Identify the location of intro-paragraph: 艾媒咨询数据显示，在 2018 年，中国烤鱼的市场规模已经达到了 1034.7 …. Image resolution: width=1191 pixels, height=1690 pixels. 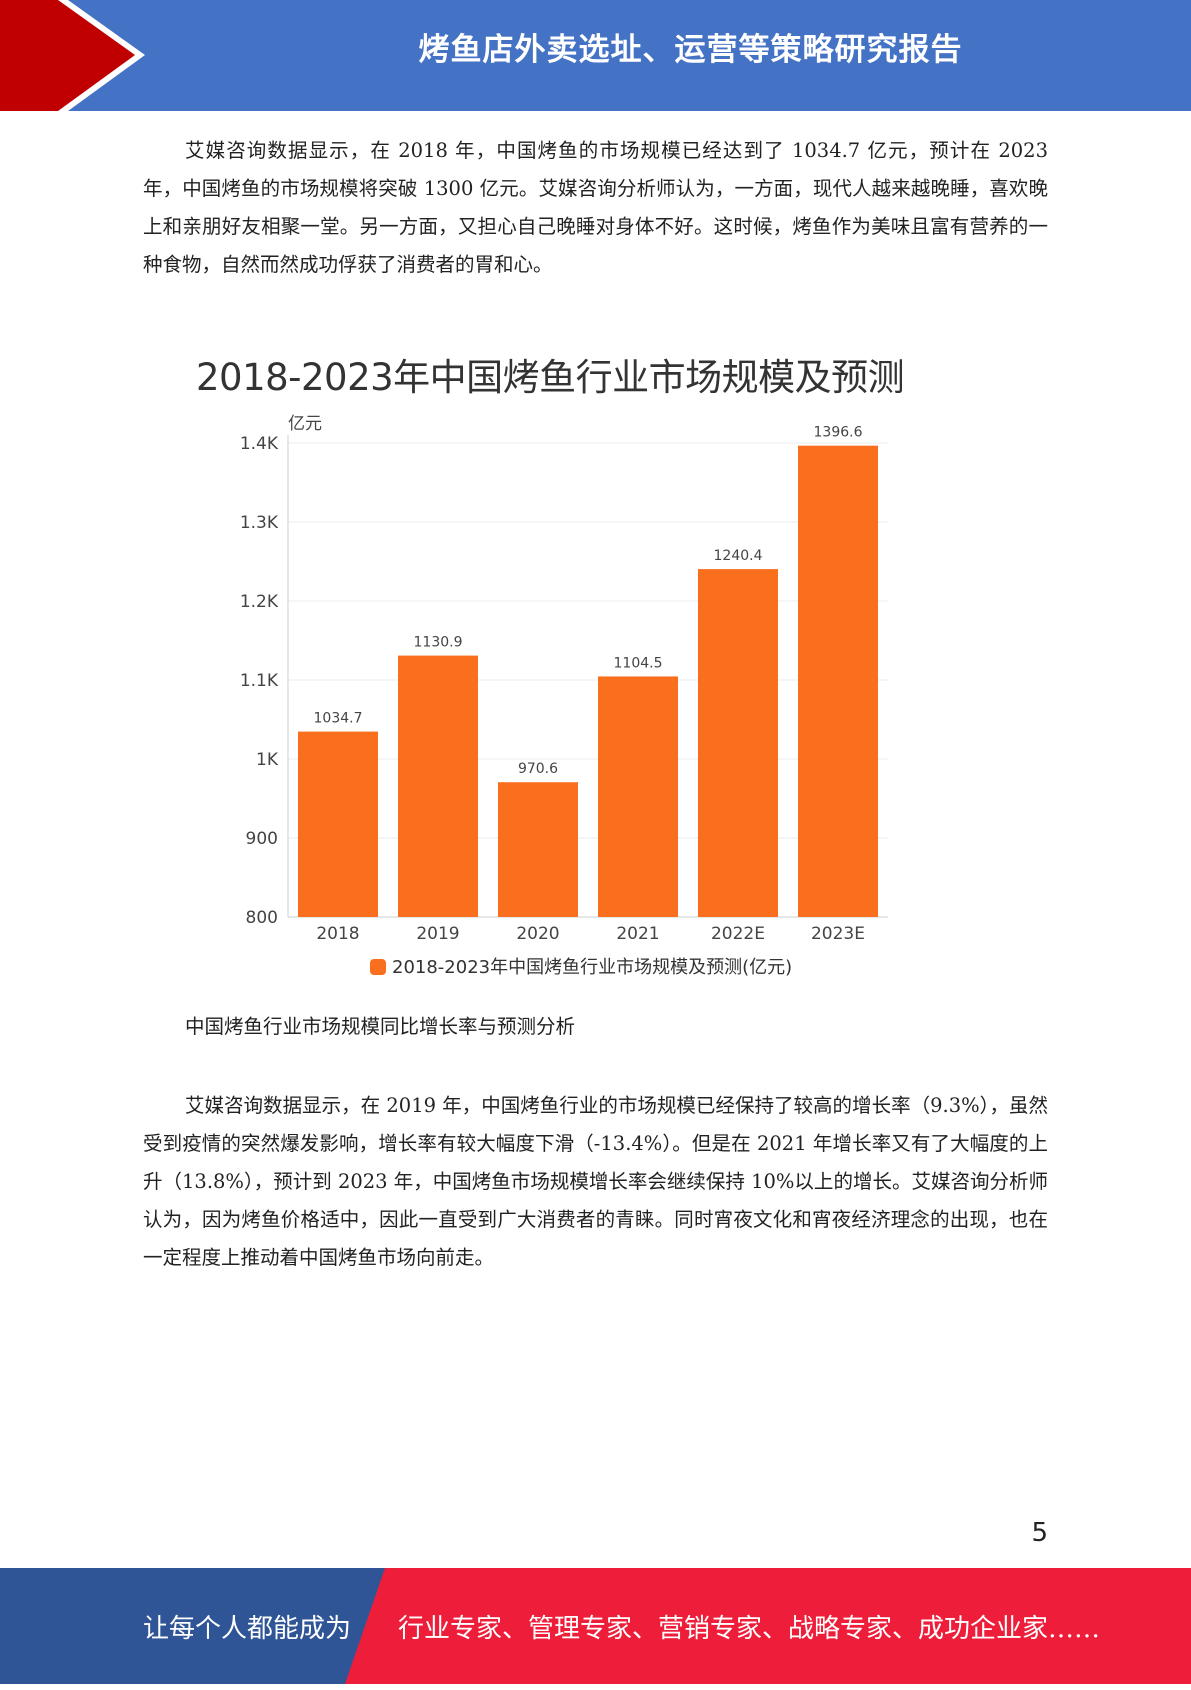
(595, 207).